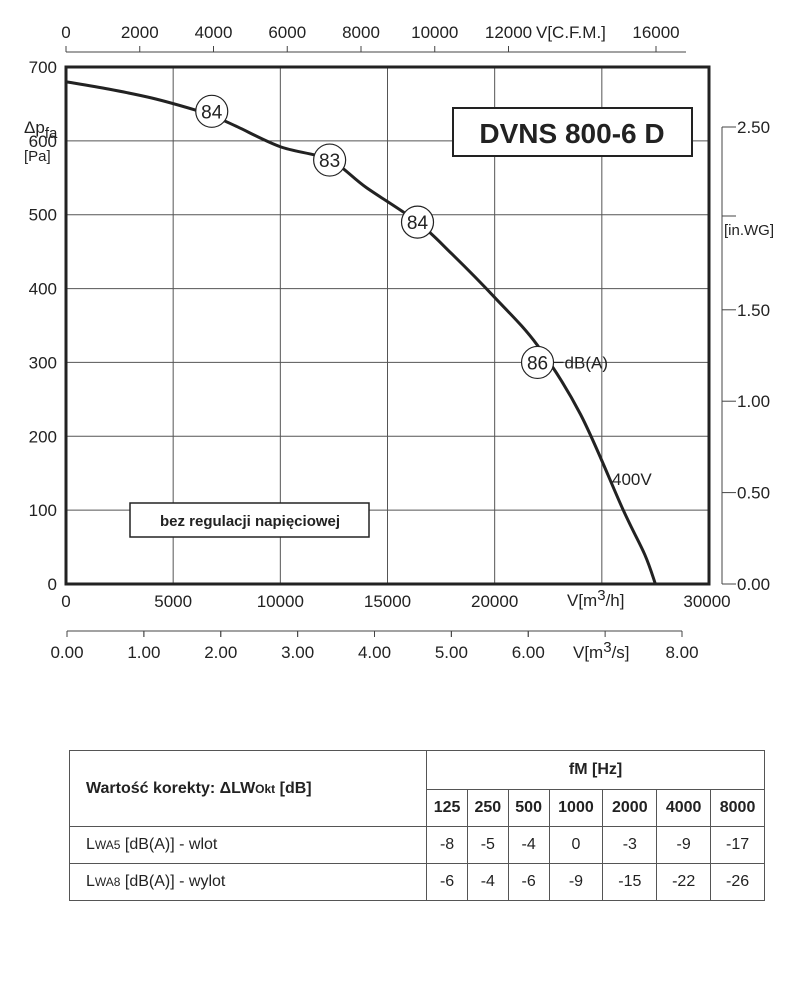 The image size is (800, 1000). I want to click on freq-cell: 4000, so click(684, 808).